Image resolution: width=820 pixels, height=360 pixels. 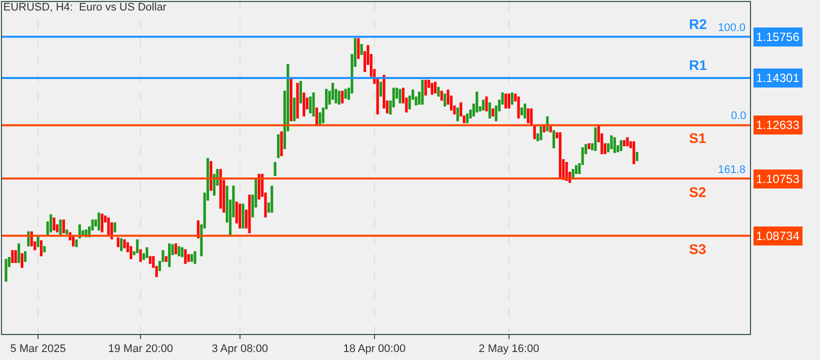 I want to click on ref-line-label: 1.15756, so click(x=778, y=37).